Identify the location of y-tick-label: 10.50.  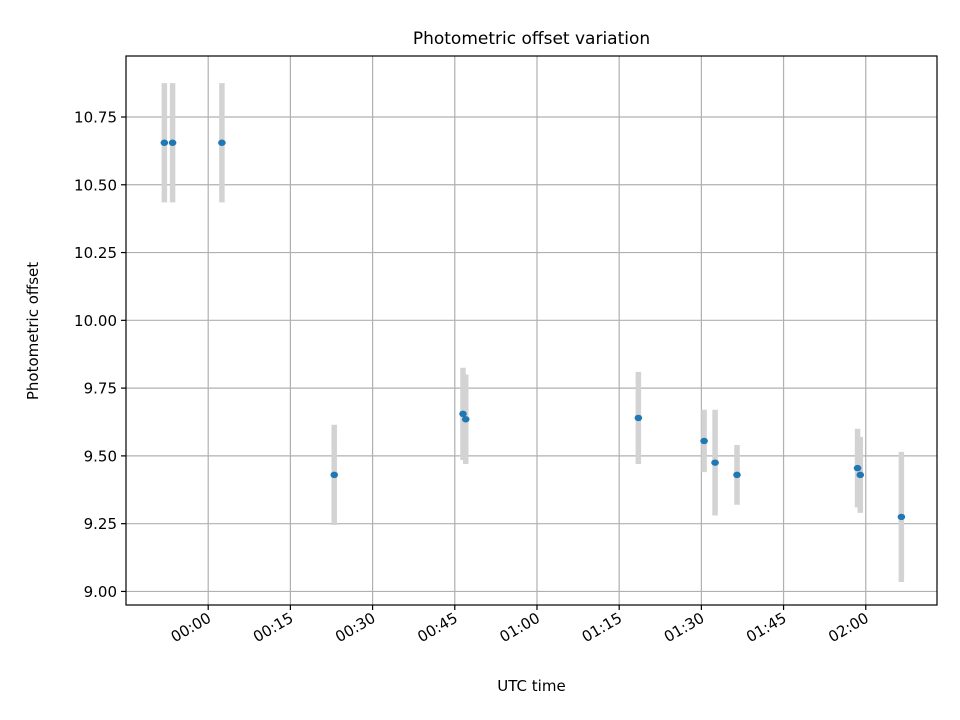
(95, 185).